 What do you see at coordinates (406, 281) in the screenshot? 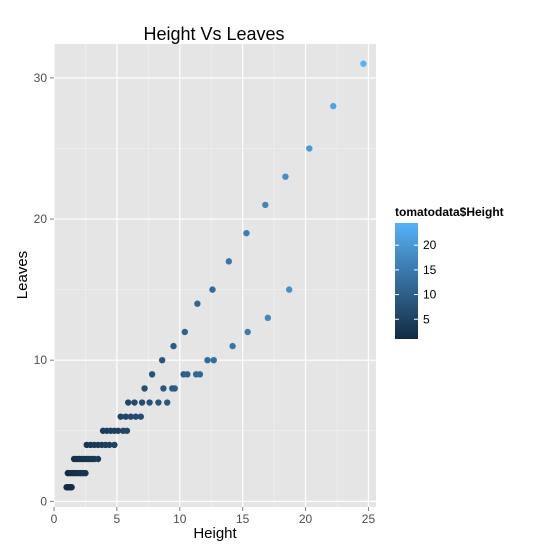
I see `legend-colorbar` at bounding box center [406, 281].